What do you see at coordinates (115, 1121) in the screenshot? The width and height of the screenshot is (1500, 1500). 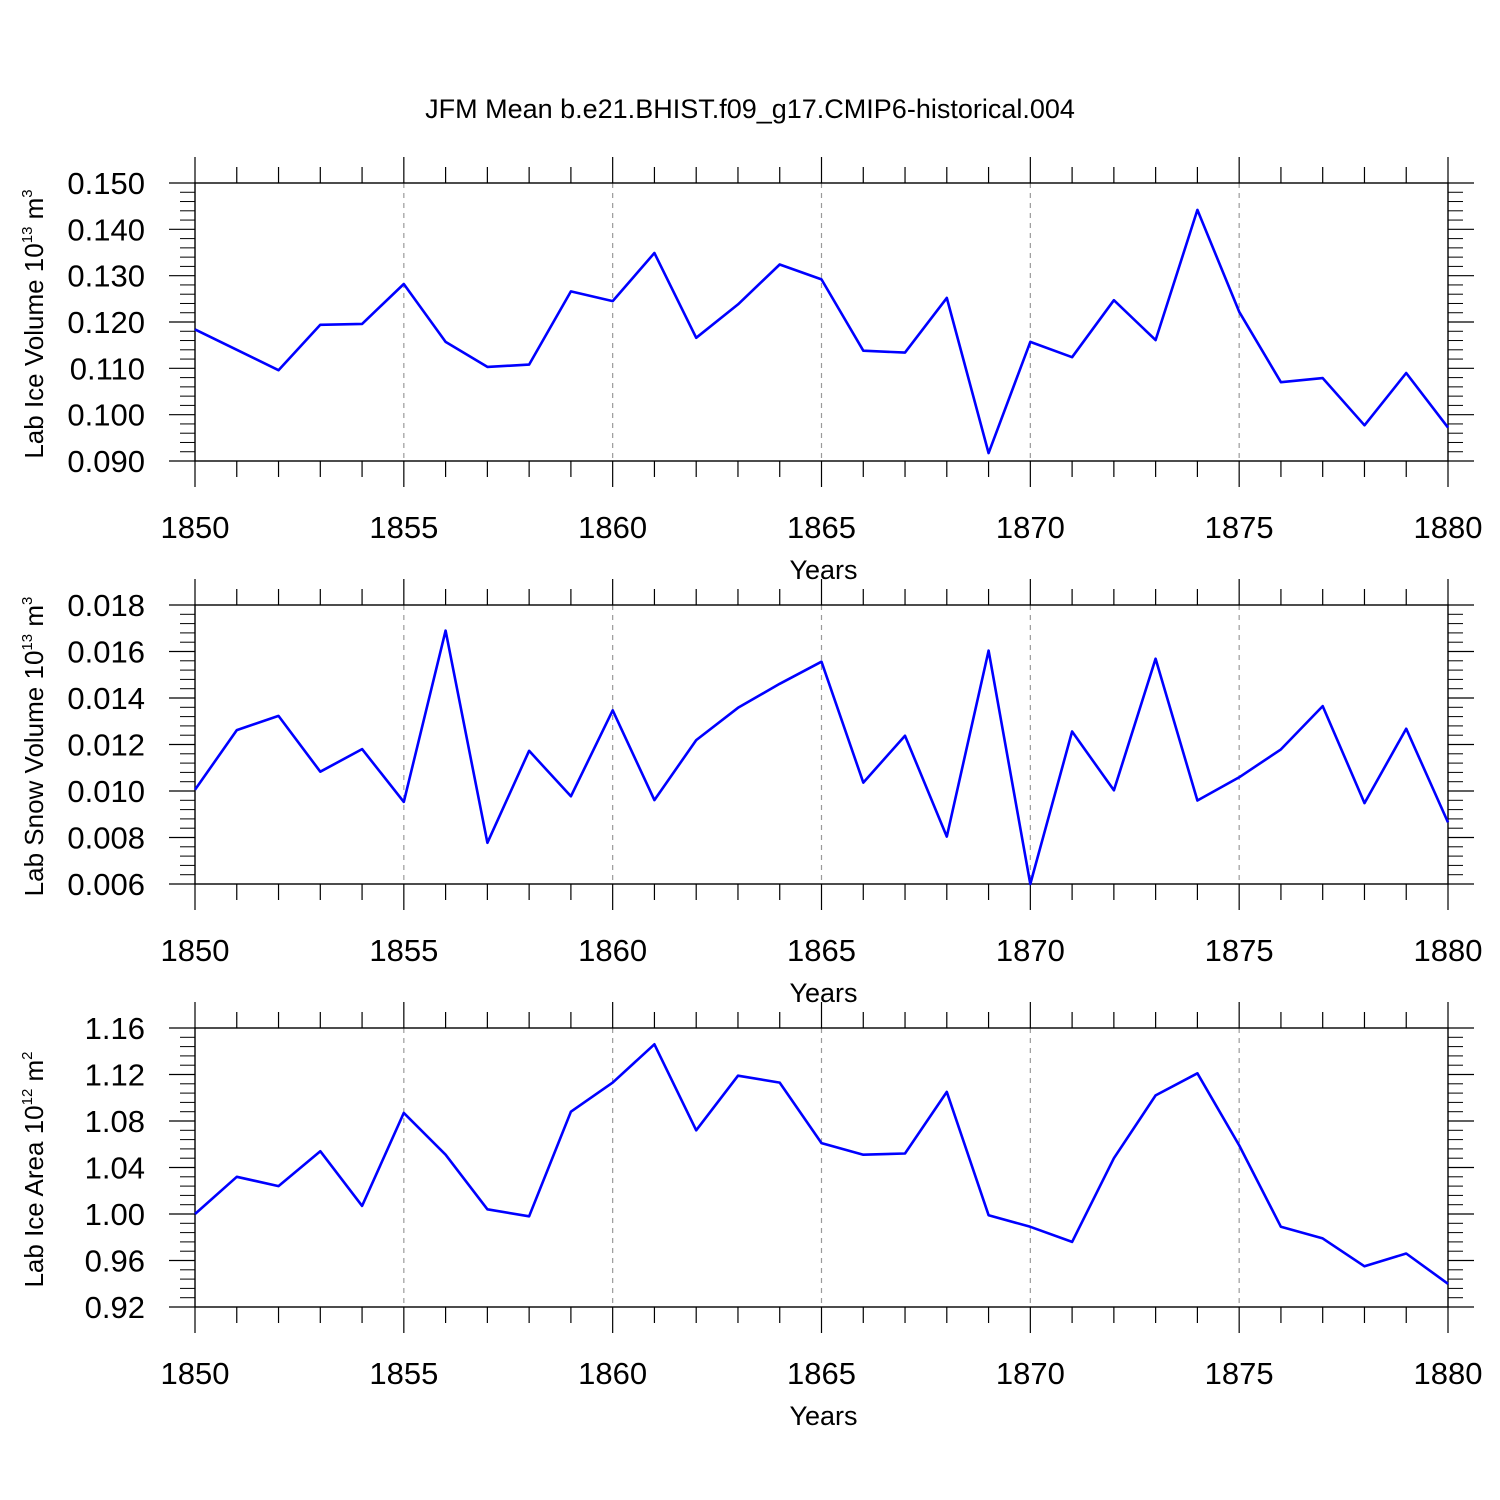 I see `y-tick-label: 1.08` at bounding box center [115, 1121].